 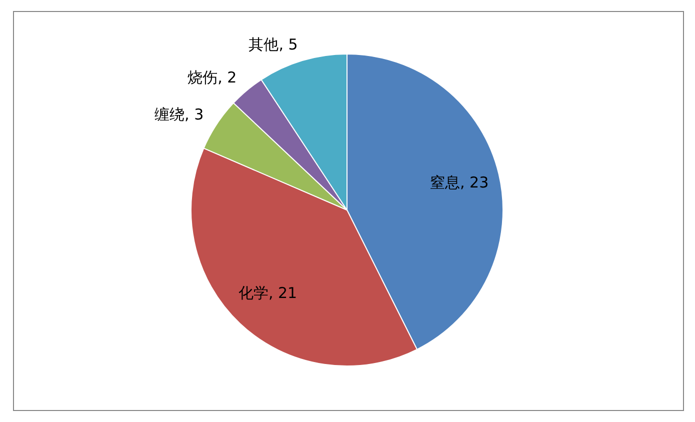 I want to click on data-label: , 23, so click(x=474, y=182).